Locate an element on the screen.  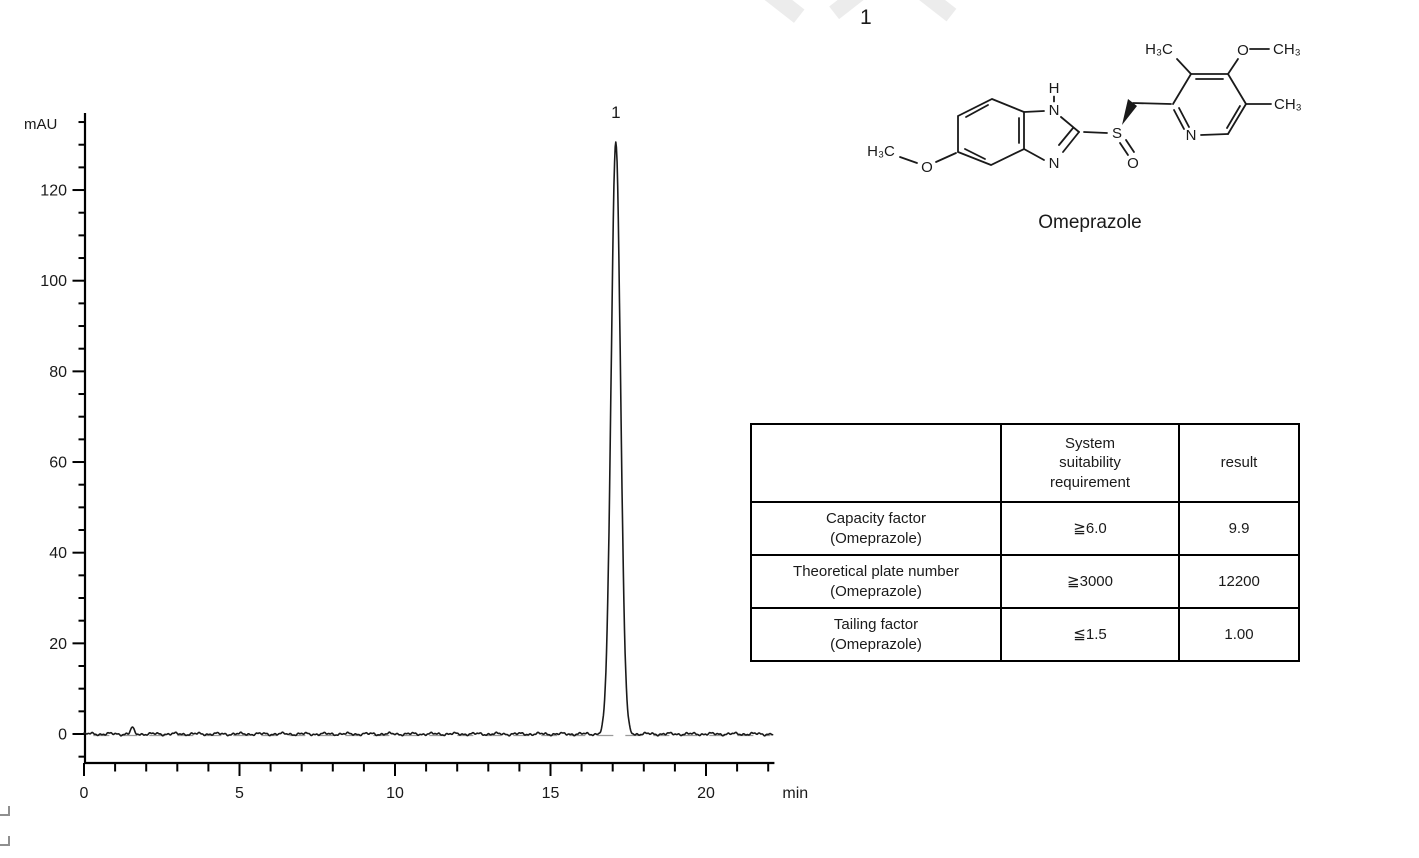
figure-number: 1 is located at coordinates (866, 17).